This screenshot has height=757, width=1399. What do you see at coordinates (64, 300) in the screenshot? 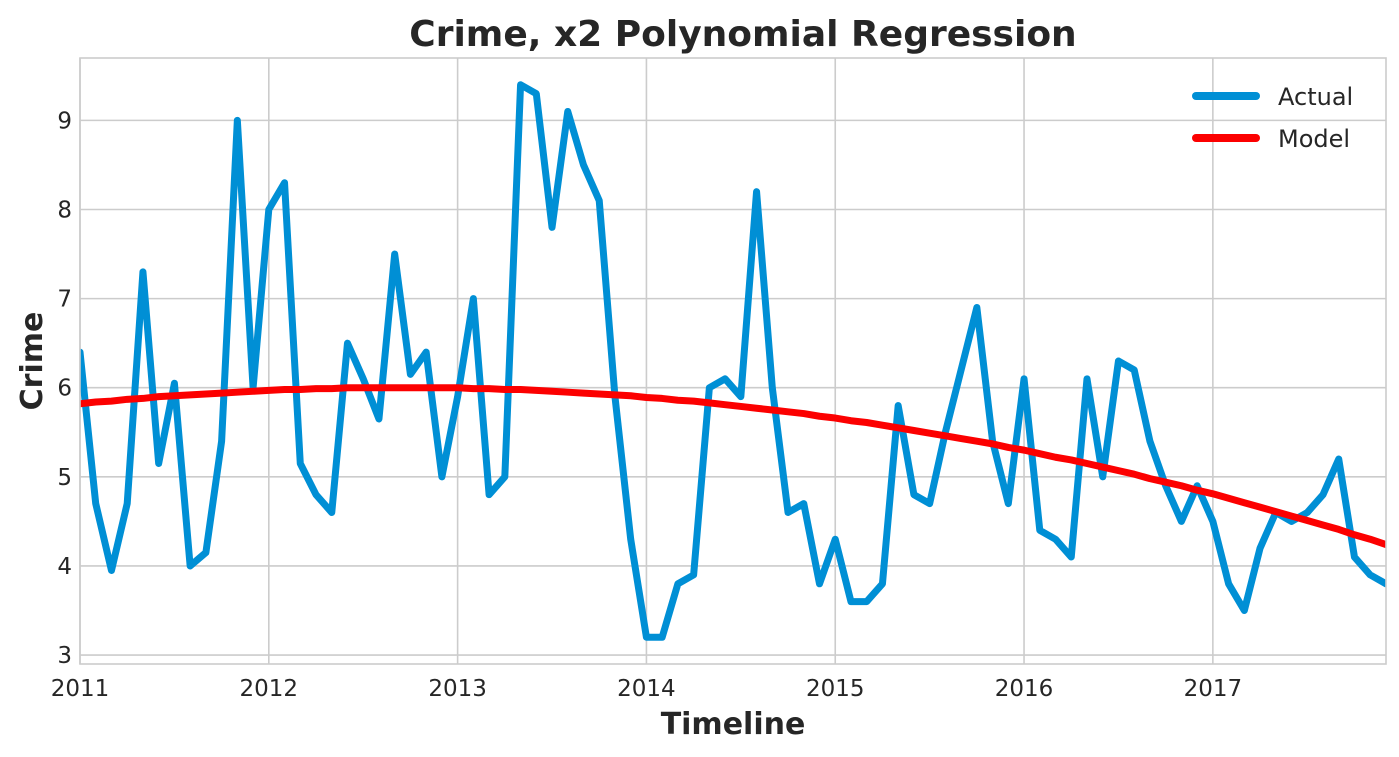
I see `y-tick-label: 7` at bounding box center [64, 300].